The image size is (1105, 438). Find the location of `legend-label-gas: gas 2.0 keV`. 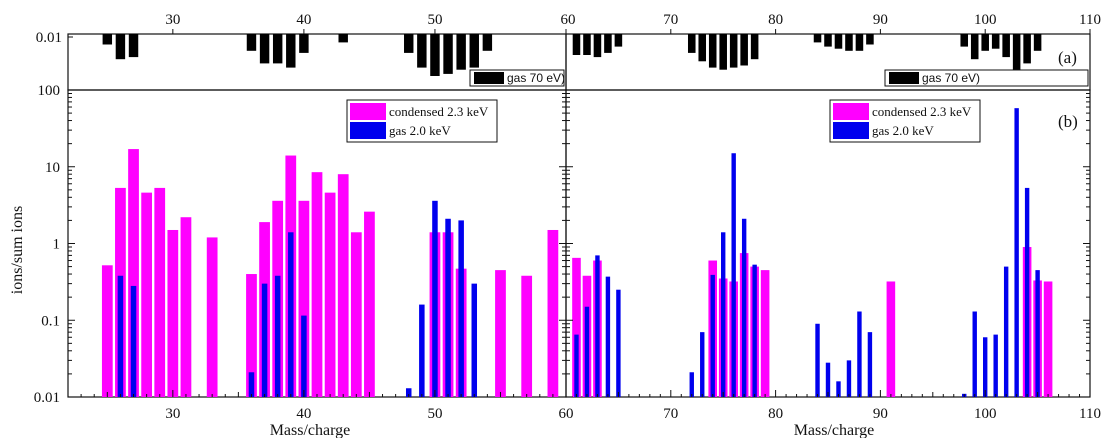

legend-label-gas: gas 2.0 keV is located at coordinates (903, 130).